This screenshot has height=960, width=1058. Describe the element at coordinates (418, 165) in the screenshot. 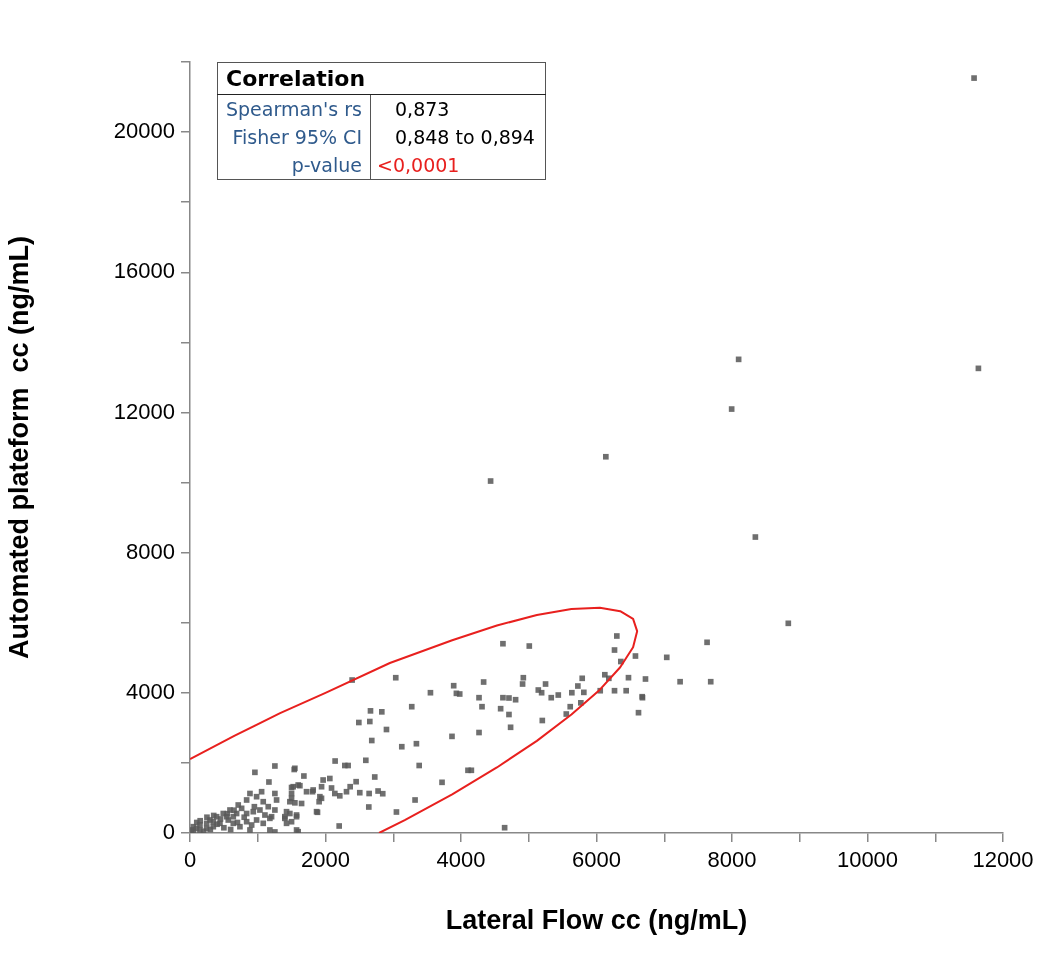

I see `annotation: <0,0001` at that location.